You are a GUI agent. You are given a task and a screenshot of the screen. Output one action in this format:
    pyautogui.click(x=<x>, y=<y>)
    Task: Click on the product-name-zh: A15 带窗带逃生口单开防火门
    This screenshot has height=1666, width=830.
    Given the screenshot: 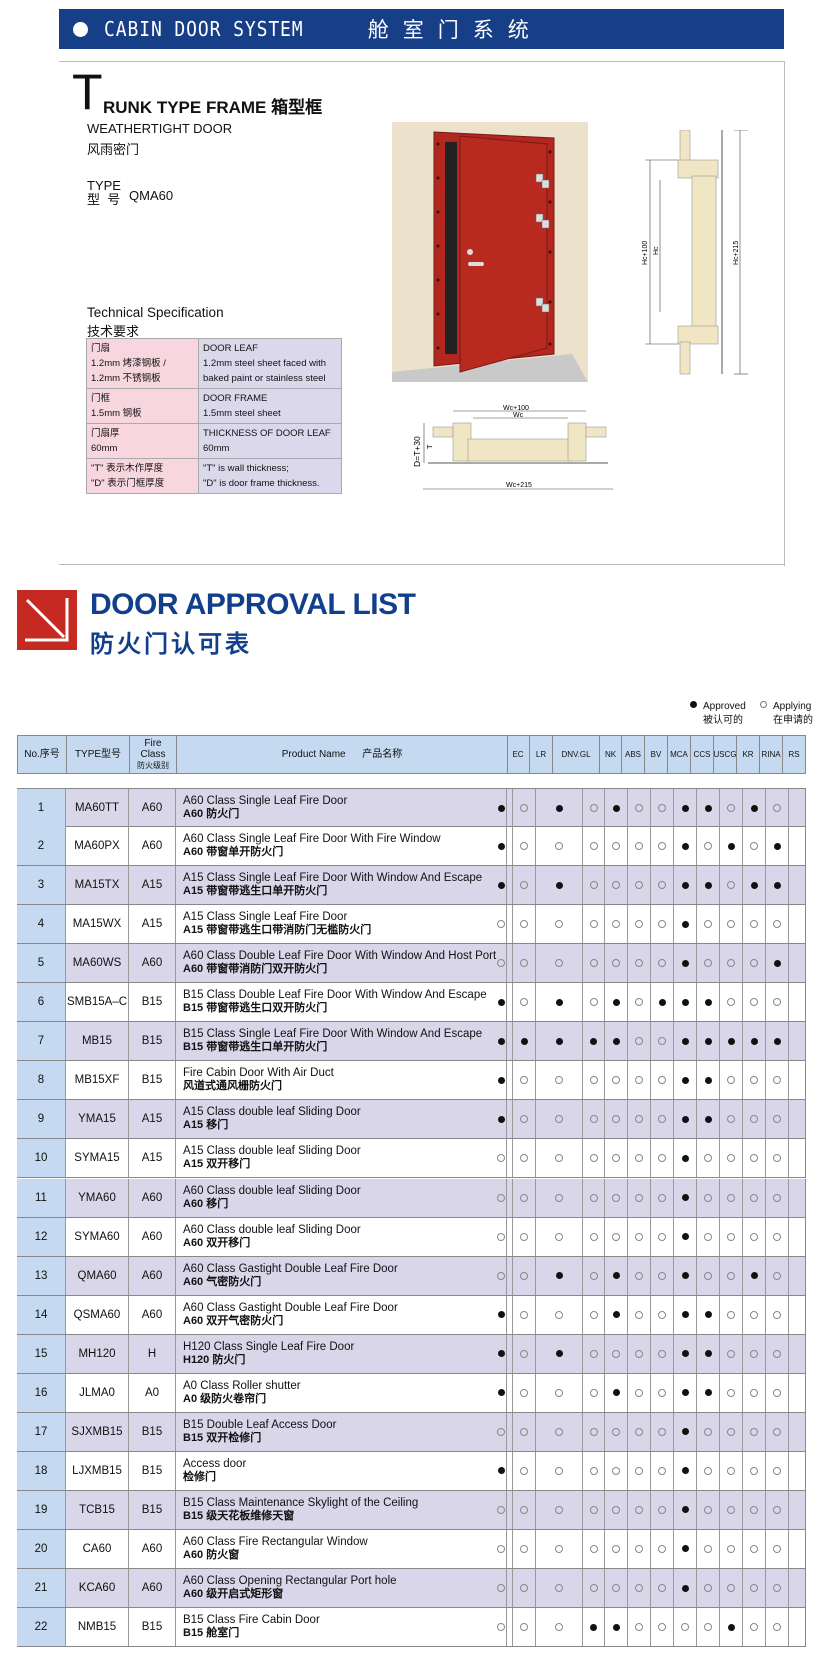 What is the action you would take?
    pyautogui.click(x=255, y=891)
    